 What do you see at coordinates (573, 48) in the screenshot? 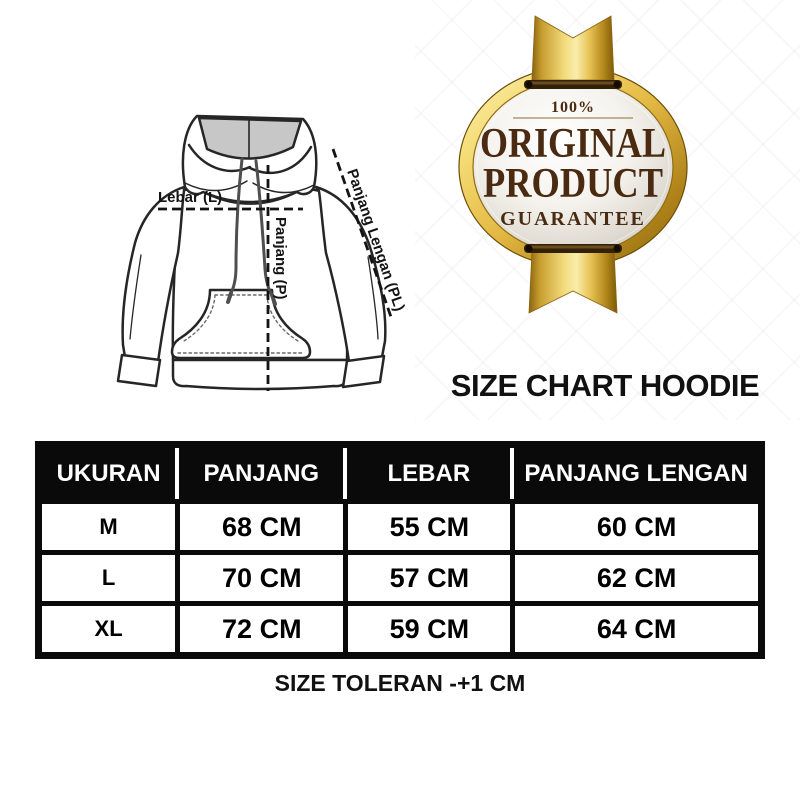
I see `ribbon-top` at bounding box center [573, 48].